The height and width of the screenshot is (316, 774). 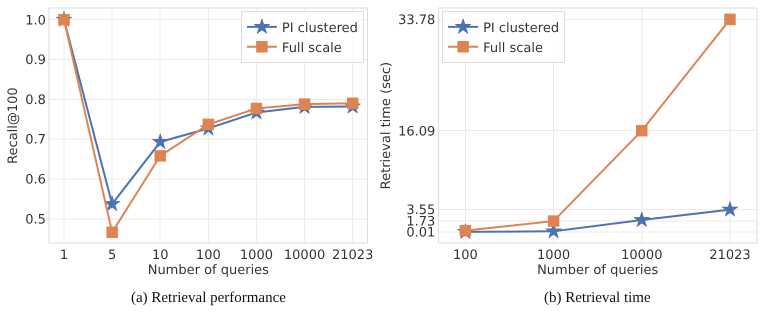 What do you see at coordinates (14, 125) in the screenshot?
I see `y-axis-title: Recall@100` at bounding box center [14, 125].